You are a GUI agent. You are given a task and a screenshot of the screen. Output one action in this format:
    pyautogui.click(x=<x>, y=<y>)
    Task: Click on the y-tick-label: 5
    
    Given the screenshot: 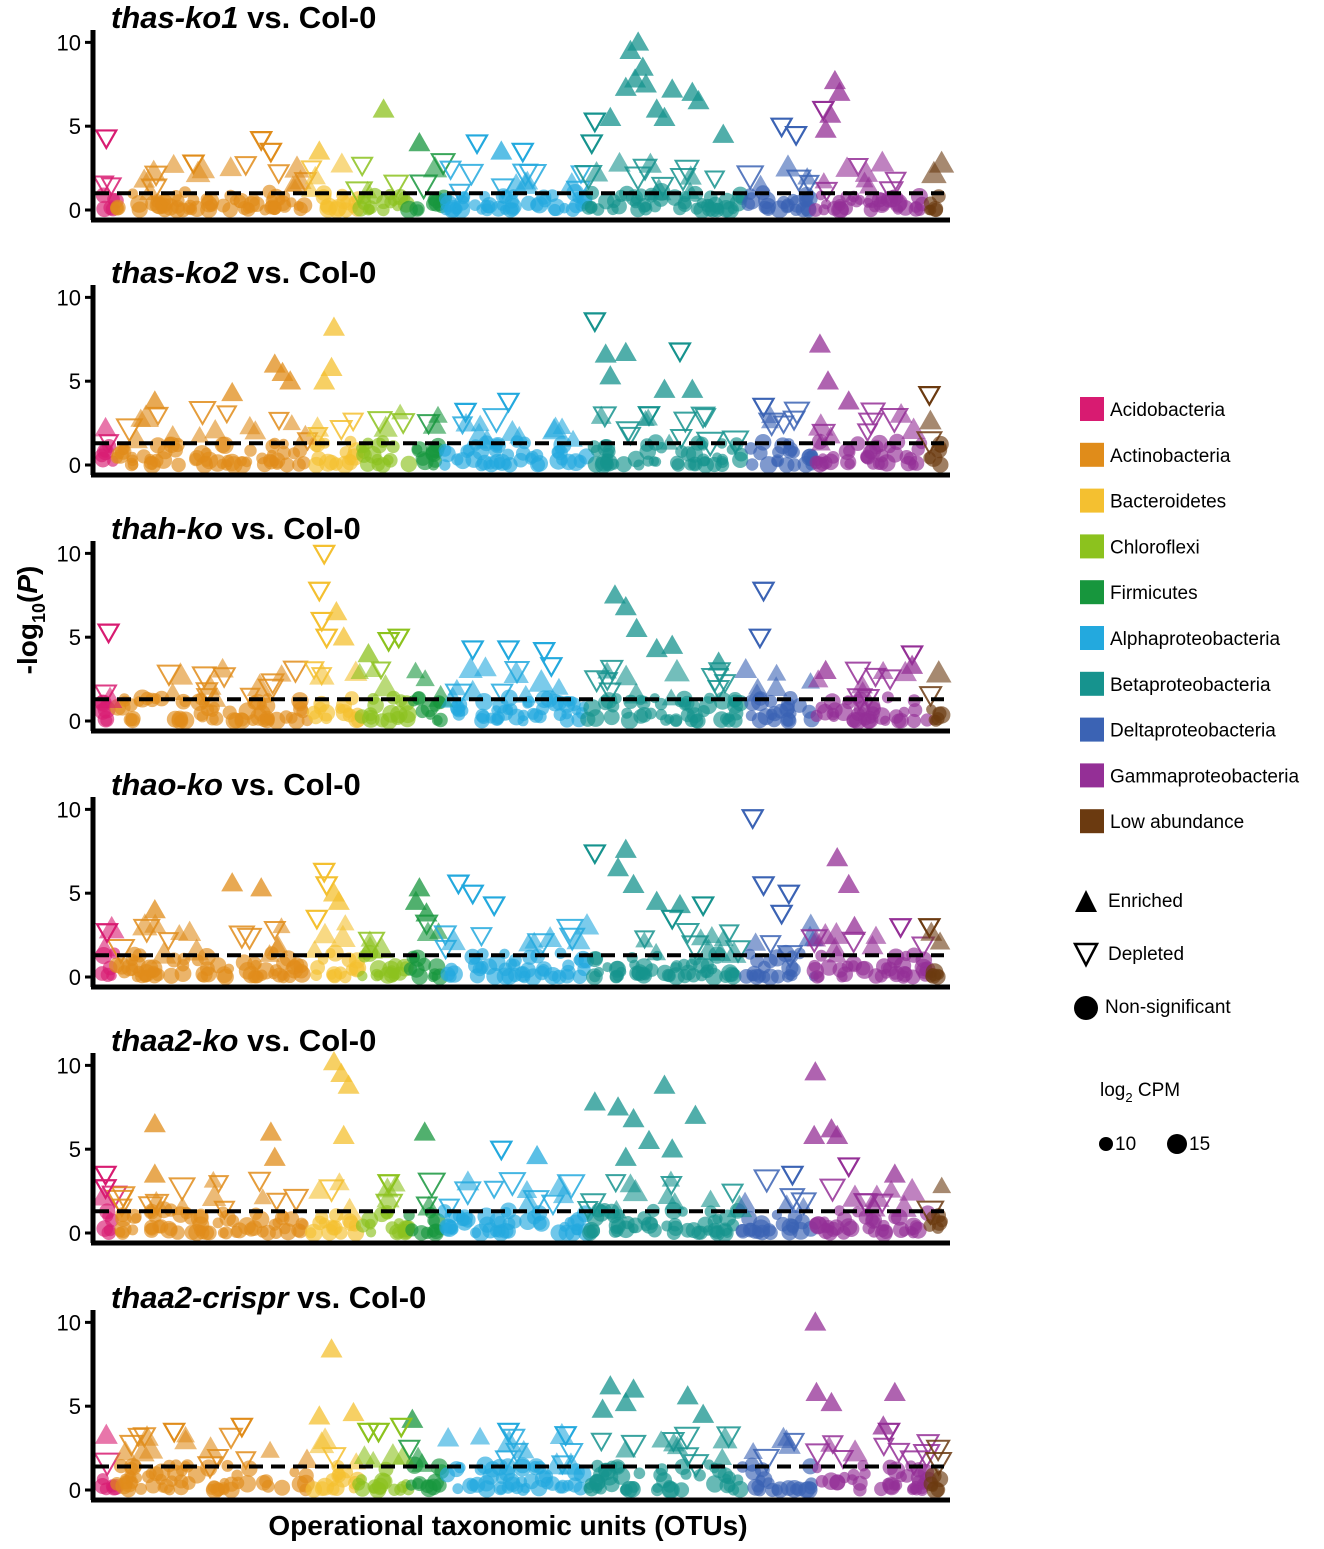 What is the action you would take?
    pyautogui.click(x=75, y=126)
    